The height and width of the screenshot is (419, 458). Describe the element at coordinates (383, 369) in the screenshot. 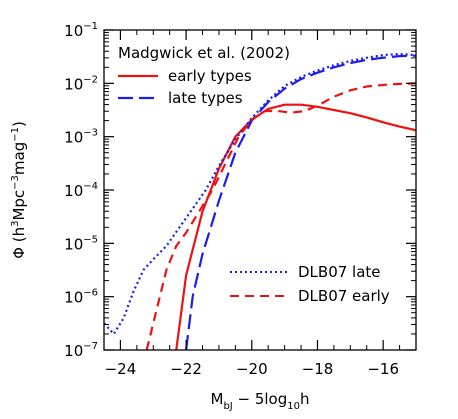

I see `x-tick-label: −16` at that location.